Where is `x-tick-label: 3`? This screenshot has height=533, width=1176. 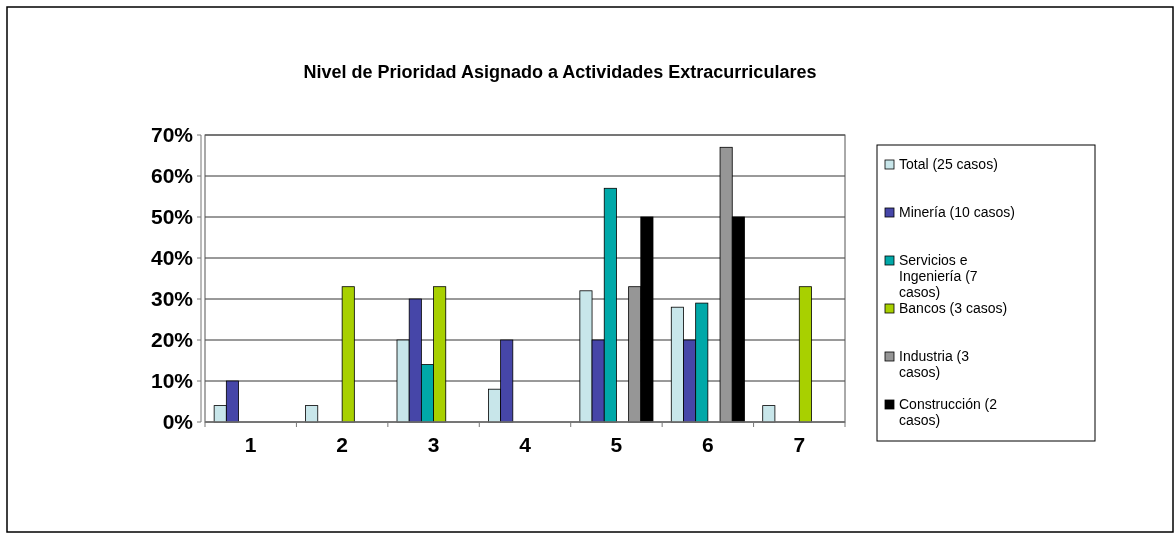 x-tick-label: 3 is located at coordinates (433, 444).